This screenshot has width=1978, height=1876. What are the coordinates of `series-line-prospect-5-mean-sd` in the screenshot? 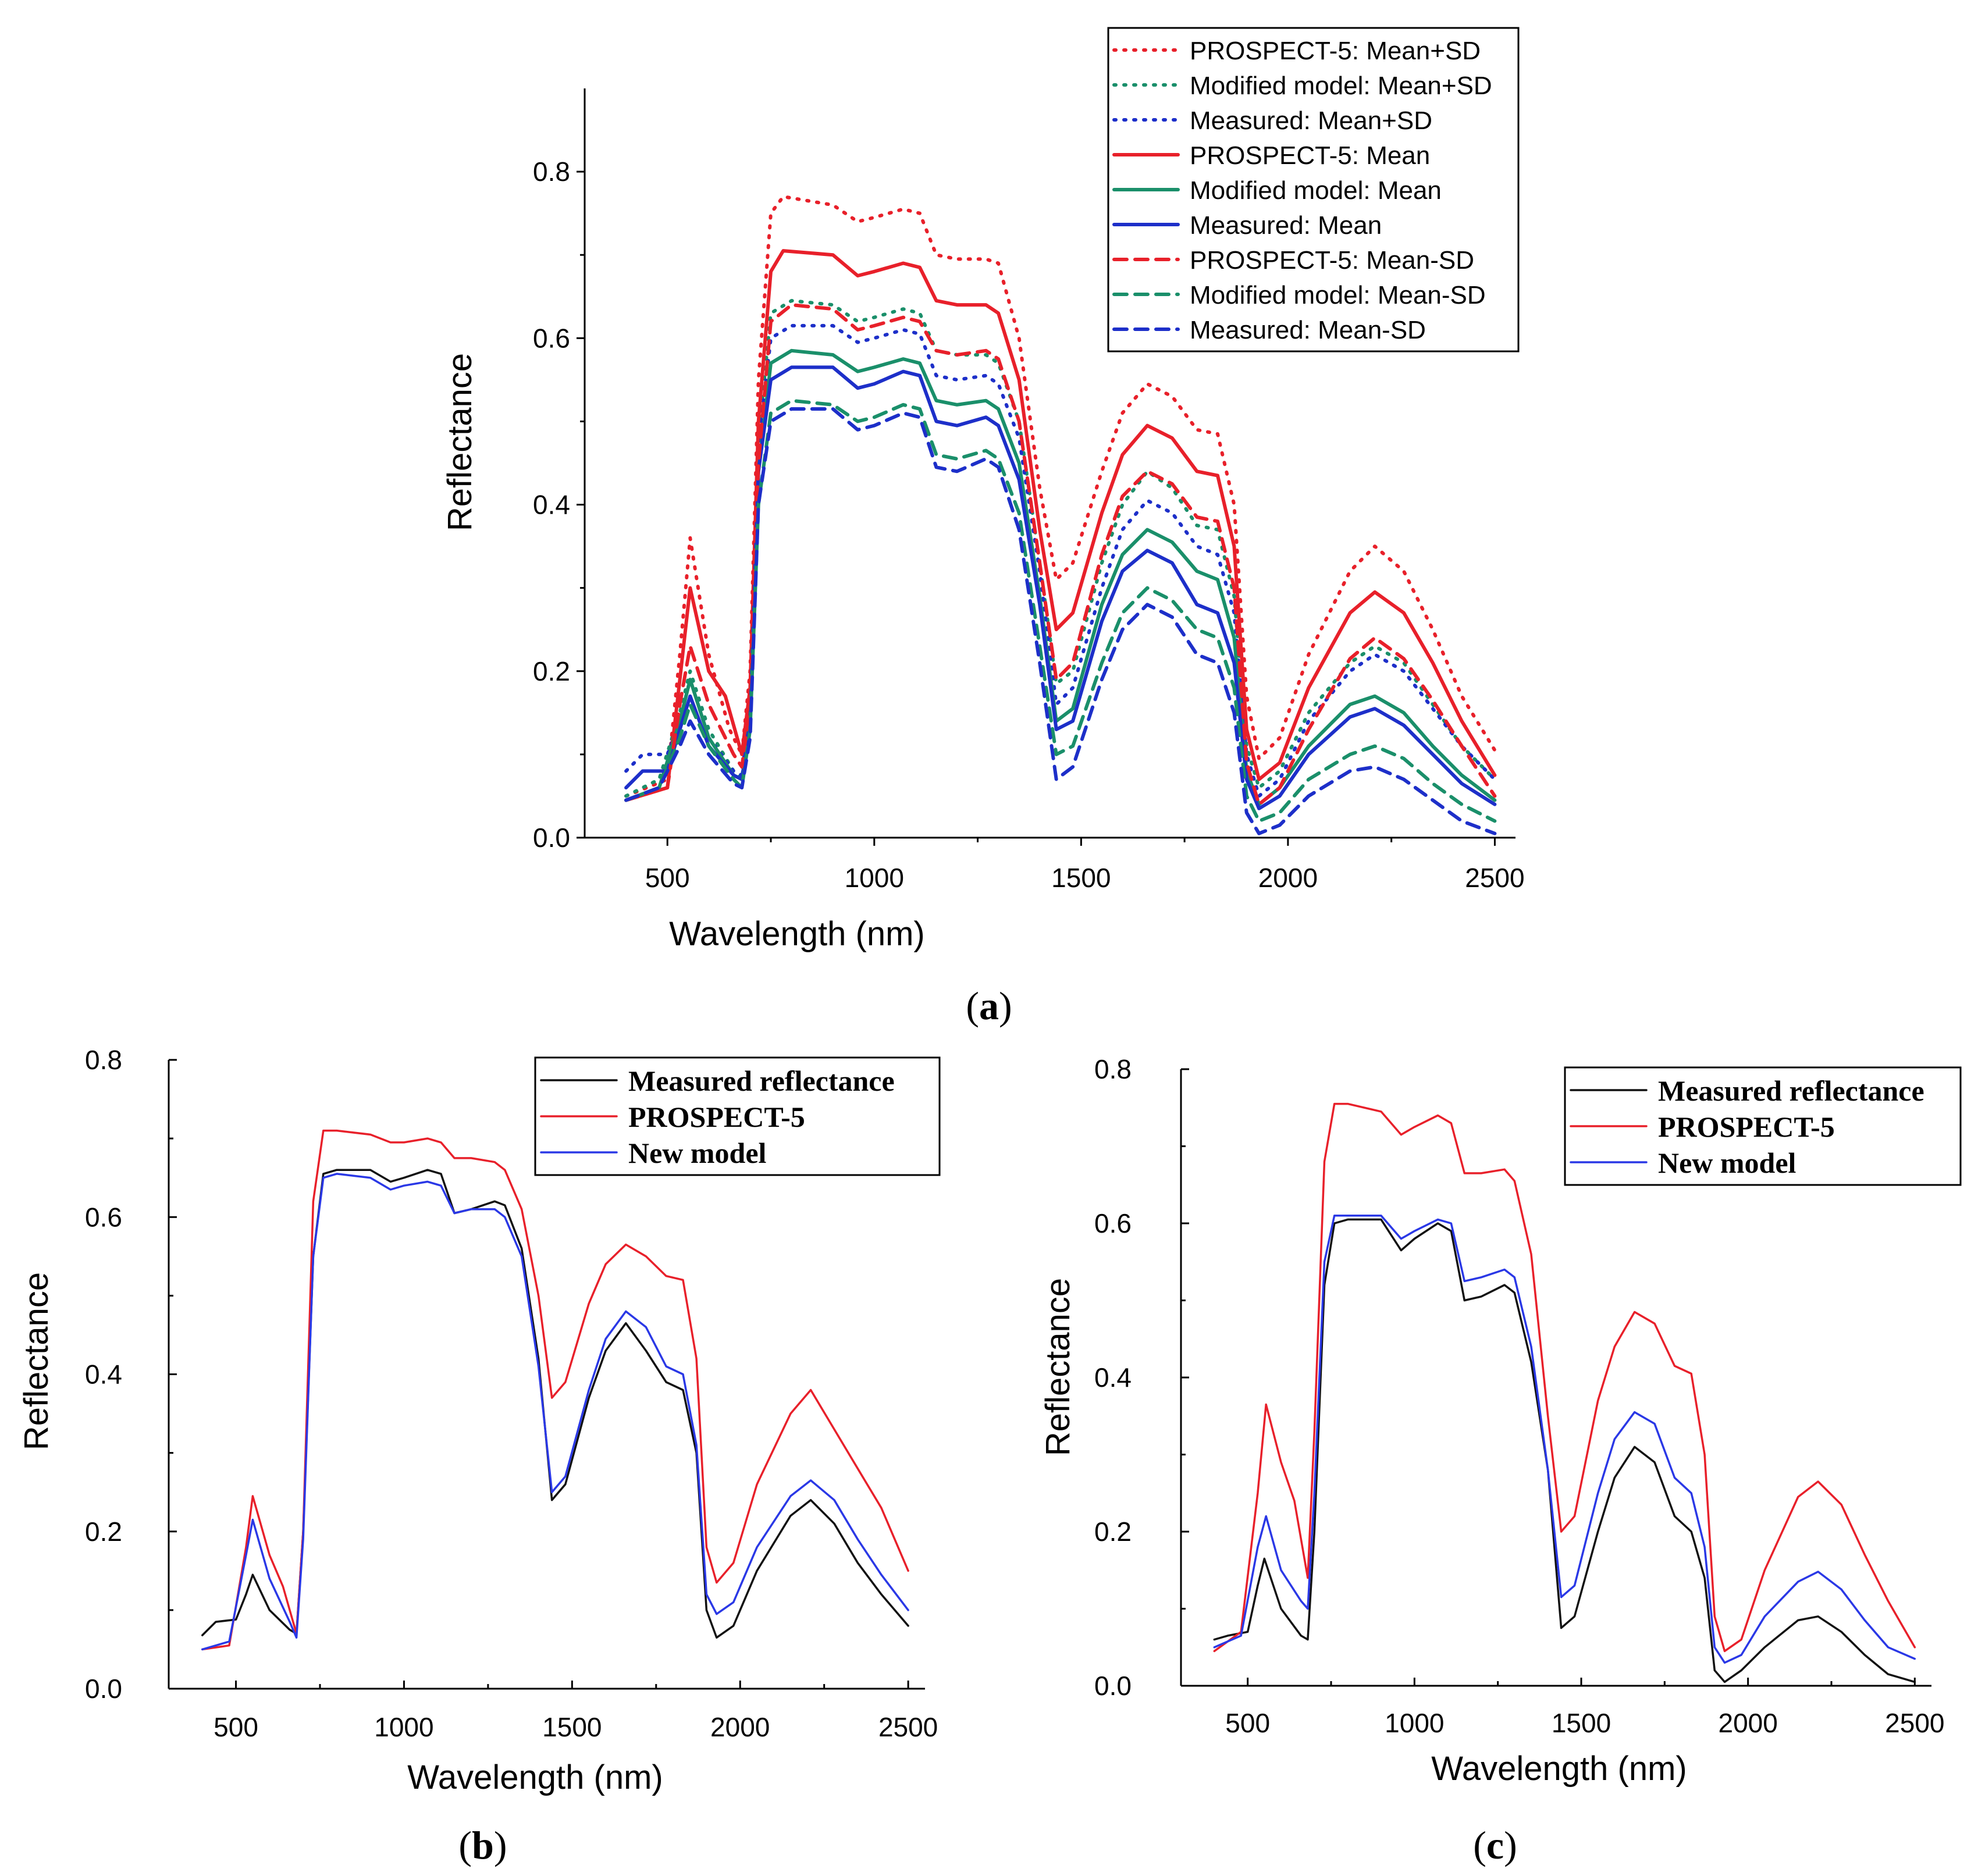 It's located at (1060, 554).